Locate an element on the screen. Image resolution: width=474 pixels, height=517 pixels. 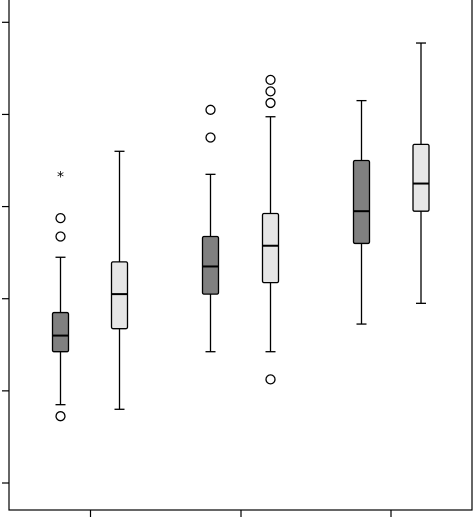
box-group-1-light is located at coordinates (119, 280).